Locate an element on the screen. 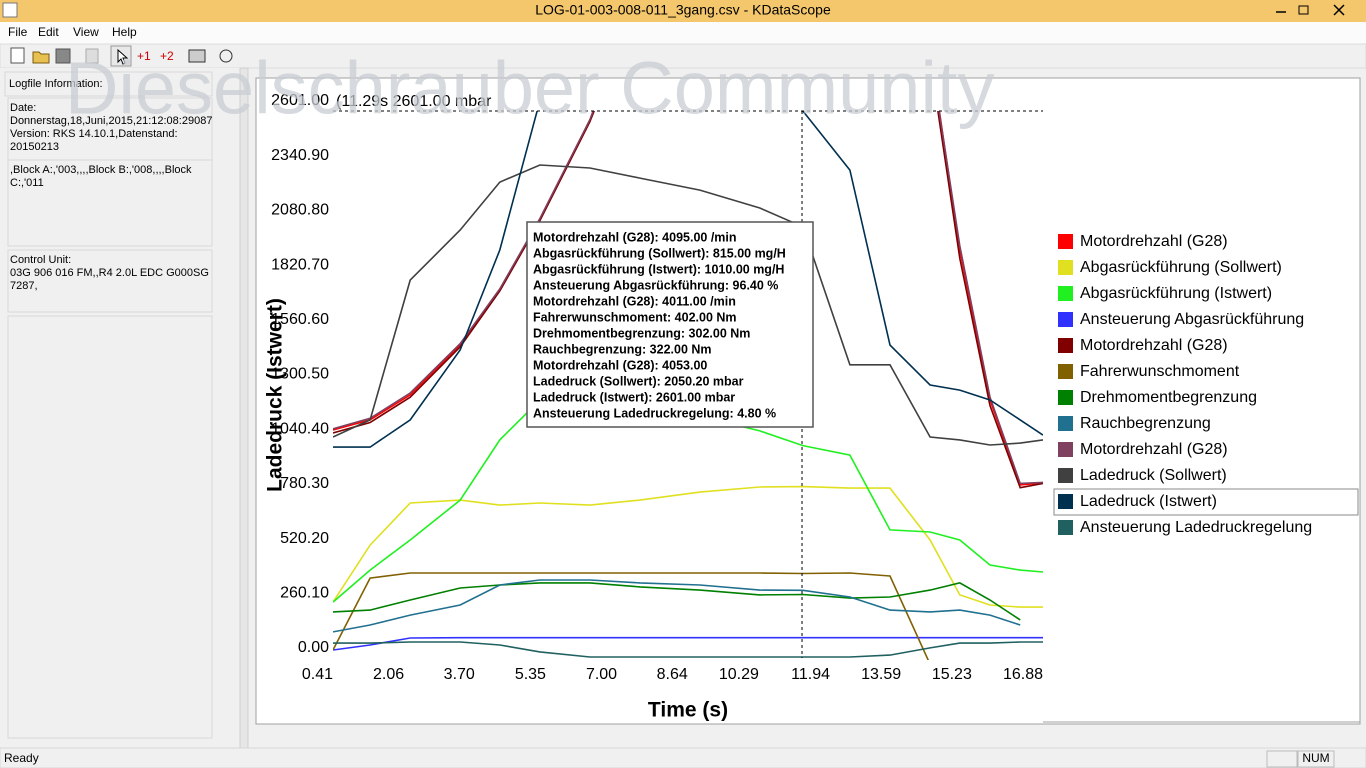  tooltip-line: Fahrerwunschmoment: 402.00 Nm is located at coordinates (635, 317).